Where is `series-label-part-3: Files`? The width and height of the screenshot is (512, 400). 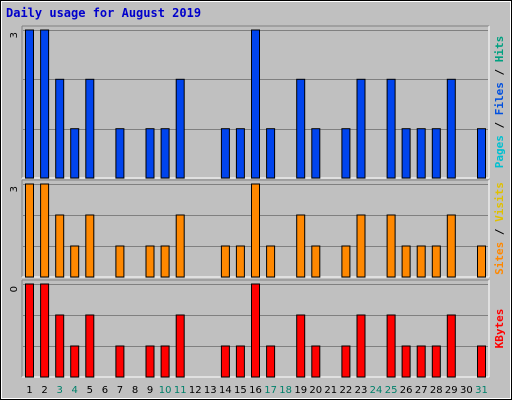 series-label-part-3: Files is located at coordinates (499, 98).